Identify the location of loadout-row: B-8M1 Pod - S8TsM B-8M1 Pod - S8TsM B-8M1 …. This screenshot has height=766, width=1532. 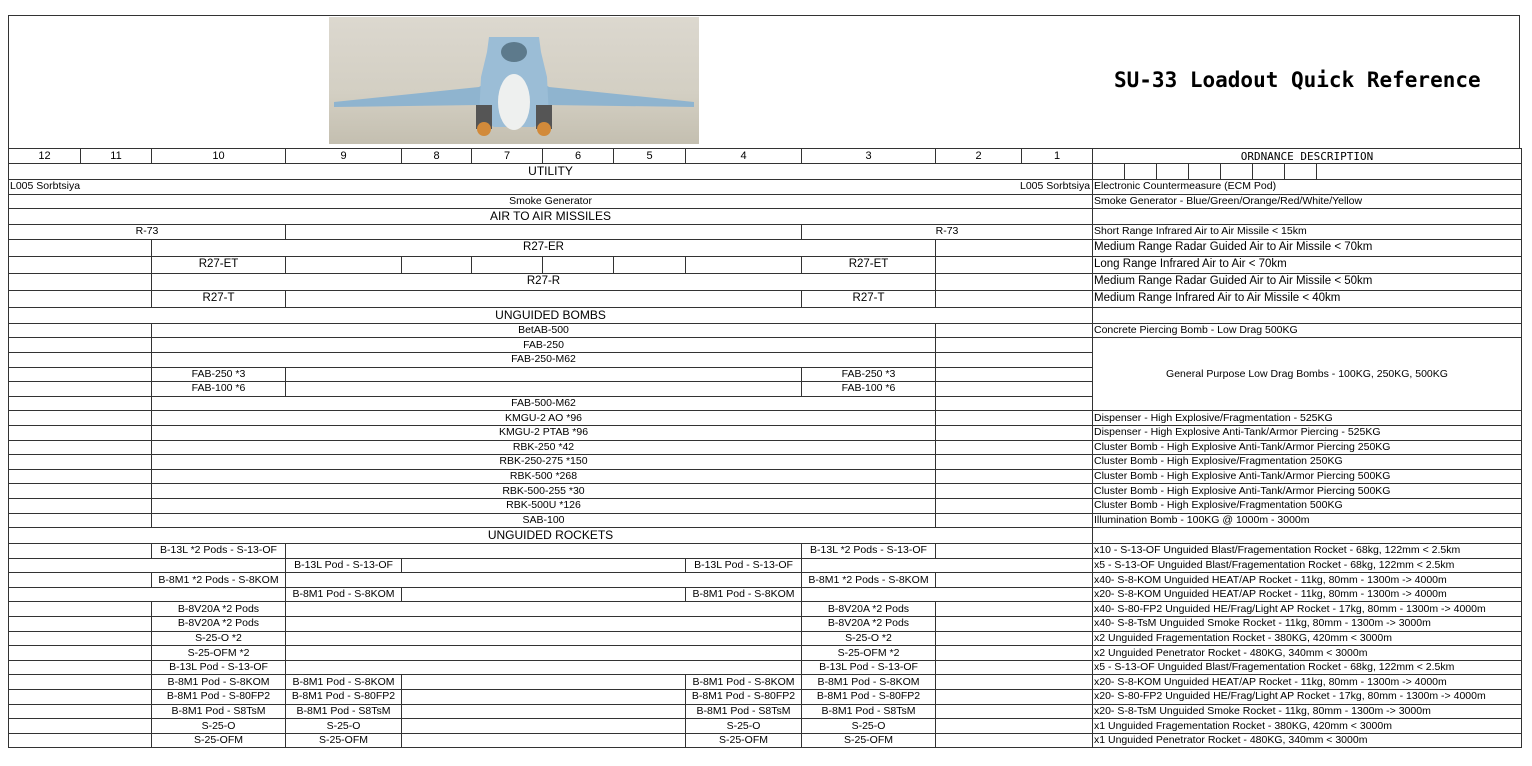
(765, 711).